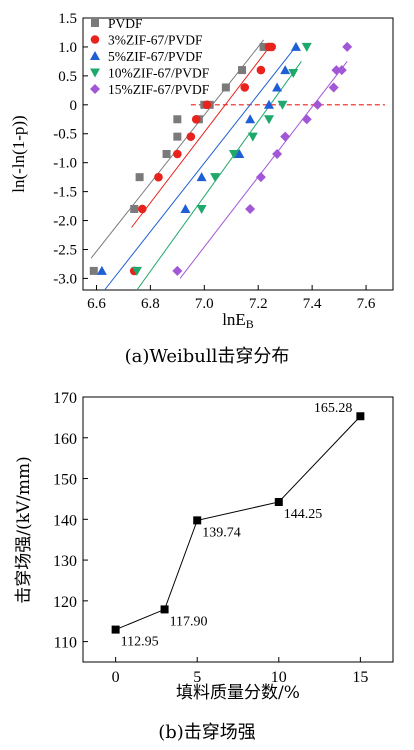 Image resolution: width=414 pixels, height=750 pixels. I want to click on weibull-x-tick-label: 7.6, so click(366, 304).